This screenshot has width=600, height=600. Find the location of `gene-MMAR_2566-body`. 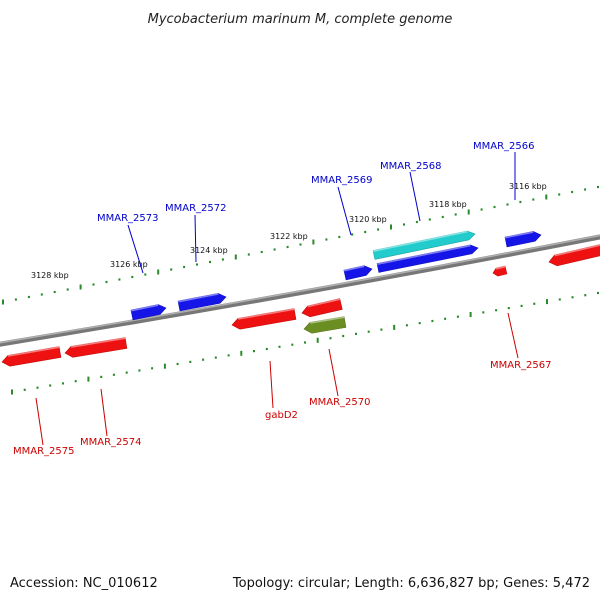

gene-MMAR_2566-body is located at coordinates (523, 239).